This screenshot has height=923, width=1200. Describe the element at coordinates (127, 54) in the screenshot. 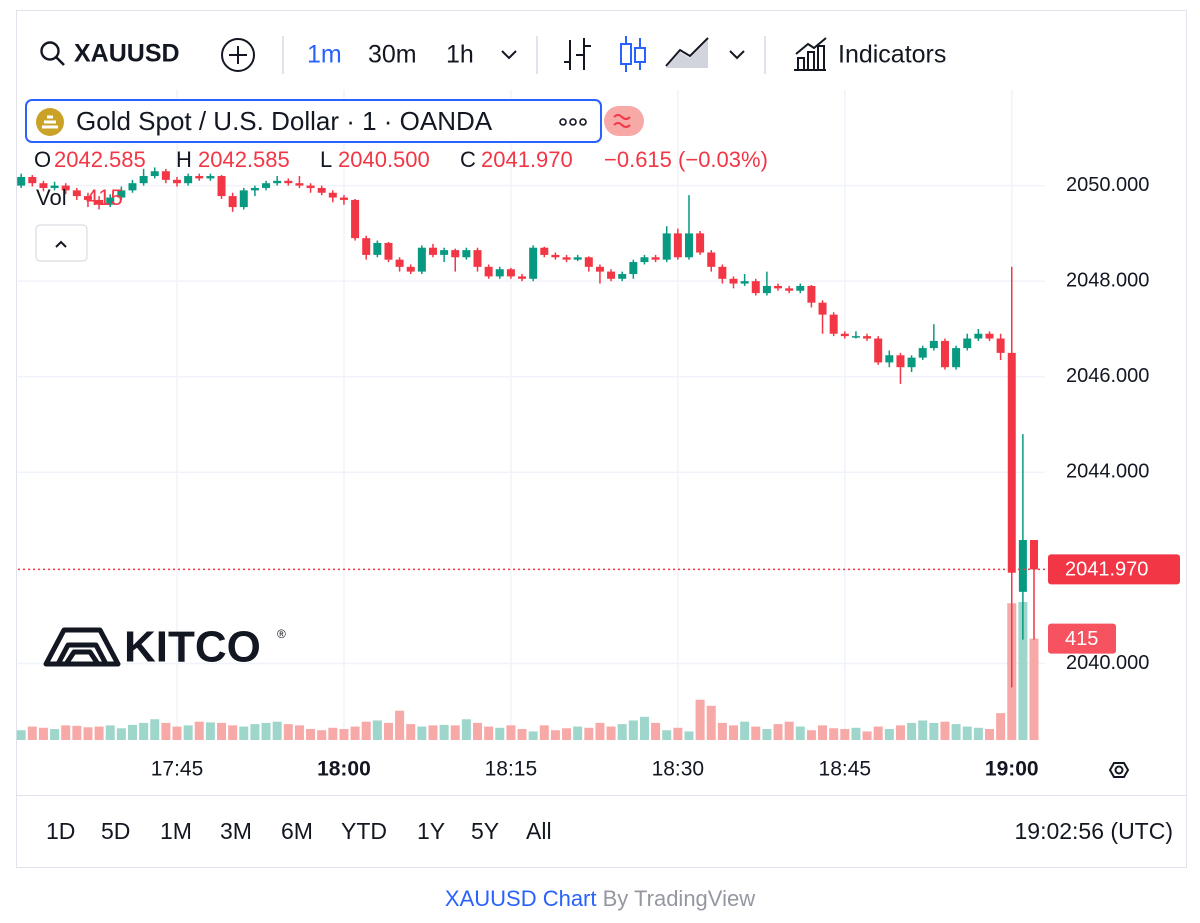

I see `symbol: XAUUSD` at that location.